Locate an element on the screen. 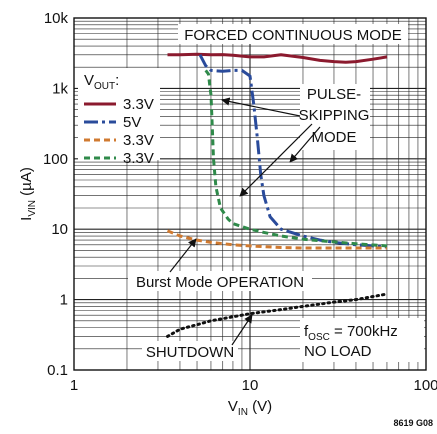  fosc-value: = 700kHz is located at coordinates (364, 331).